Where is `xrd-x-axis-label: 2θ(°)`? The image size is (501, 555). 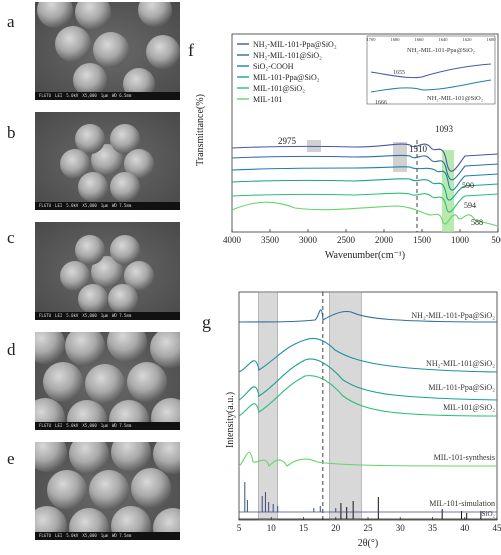 xrd-x-axis-label: 2θ(°) is located at coordinates (368, 543).